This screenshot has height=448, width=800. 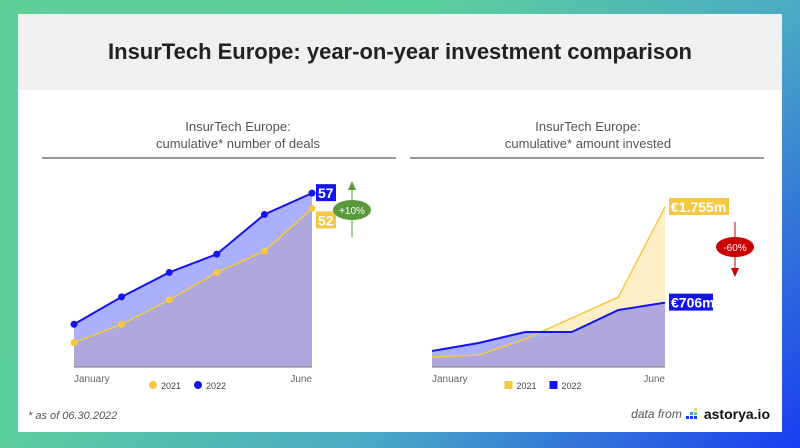 What do you see at coordinates (735, 272) in the screenshot?
I see `arrow-down-icon` at bounding box center [735, 272].